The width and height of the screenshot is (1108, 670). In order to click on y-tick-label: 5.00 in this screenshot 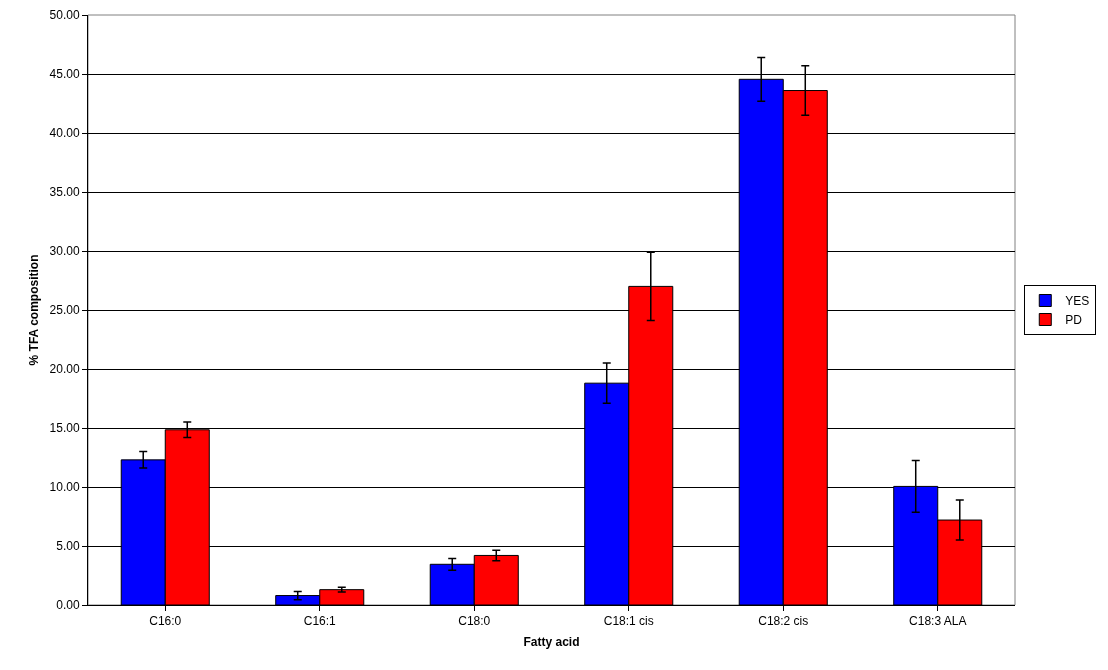, I will do `click(68, 546)`.